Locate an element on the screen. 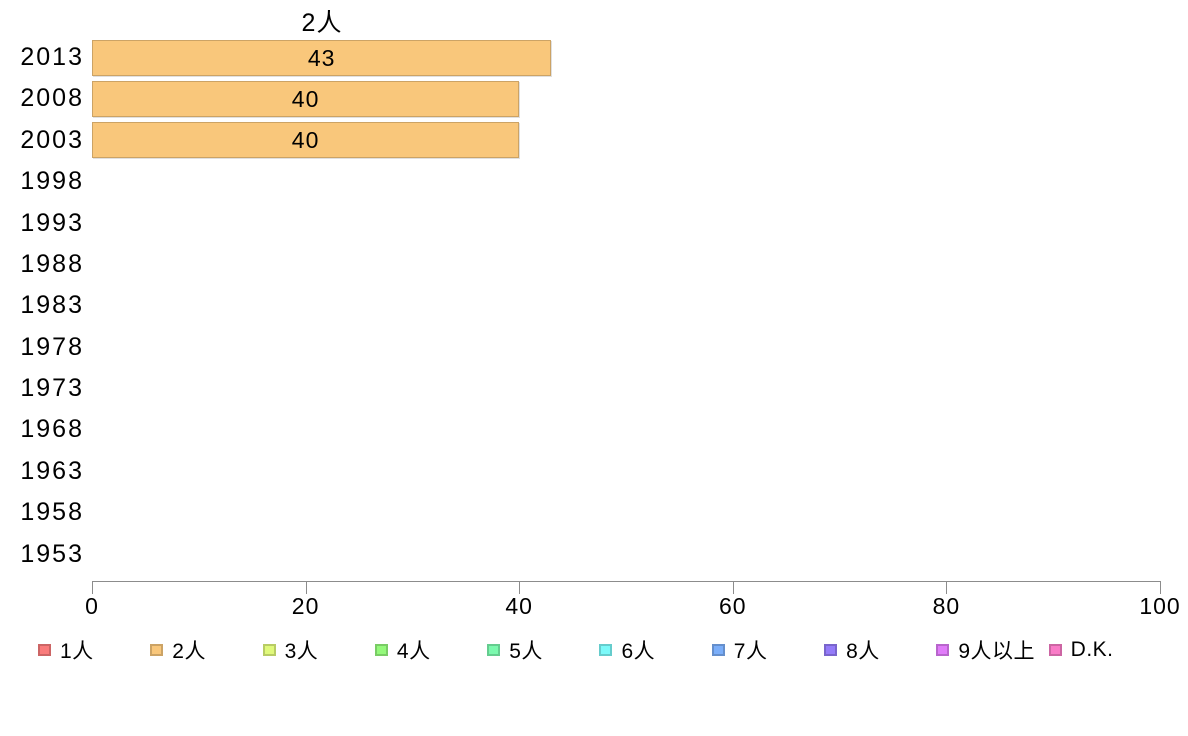  legend-item: 5人 is located at coordinates (543, 650).